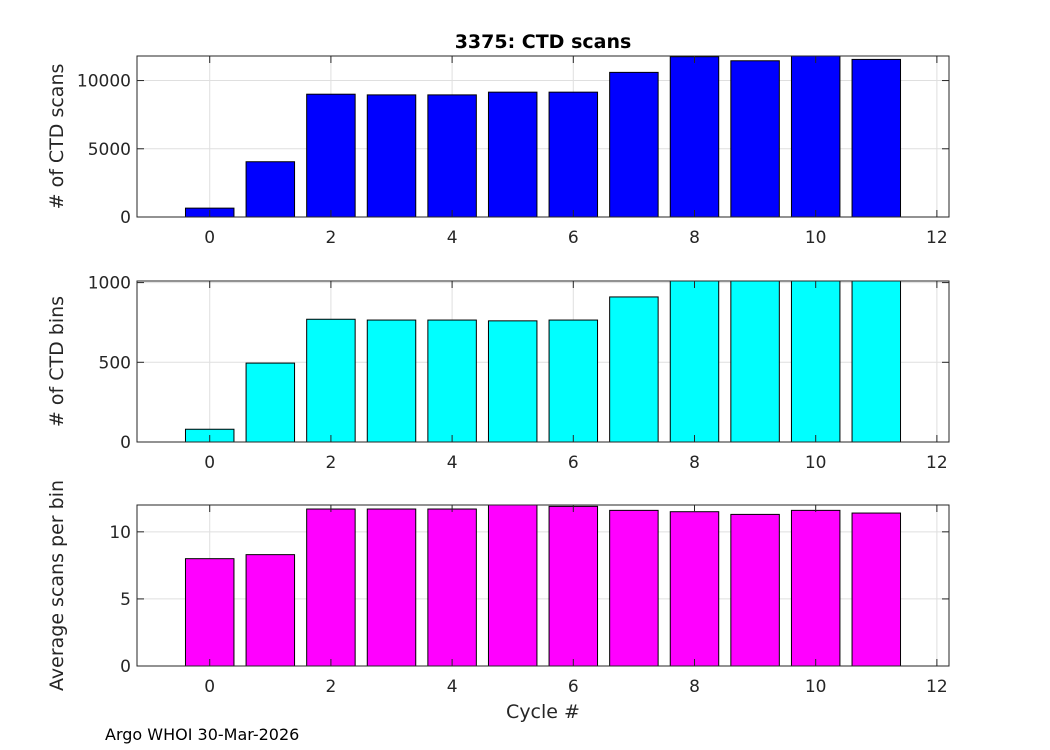 The image size is (1050, 750). What do you see at coordinates (543, 712) in the screenshot?
I see `x-axis-label: Cycle #` at bounding box center [543, 712].